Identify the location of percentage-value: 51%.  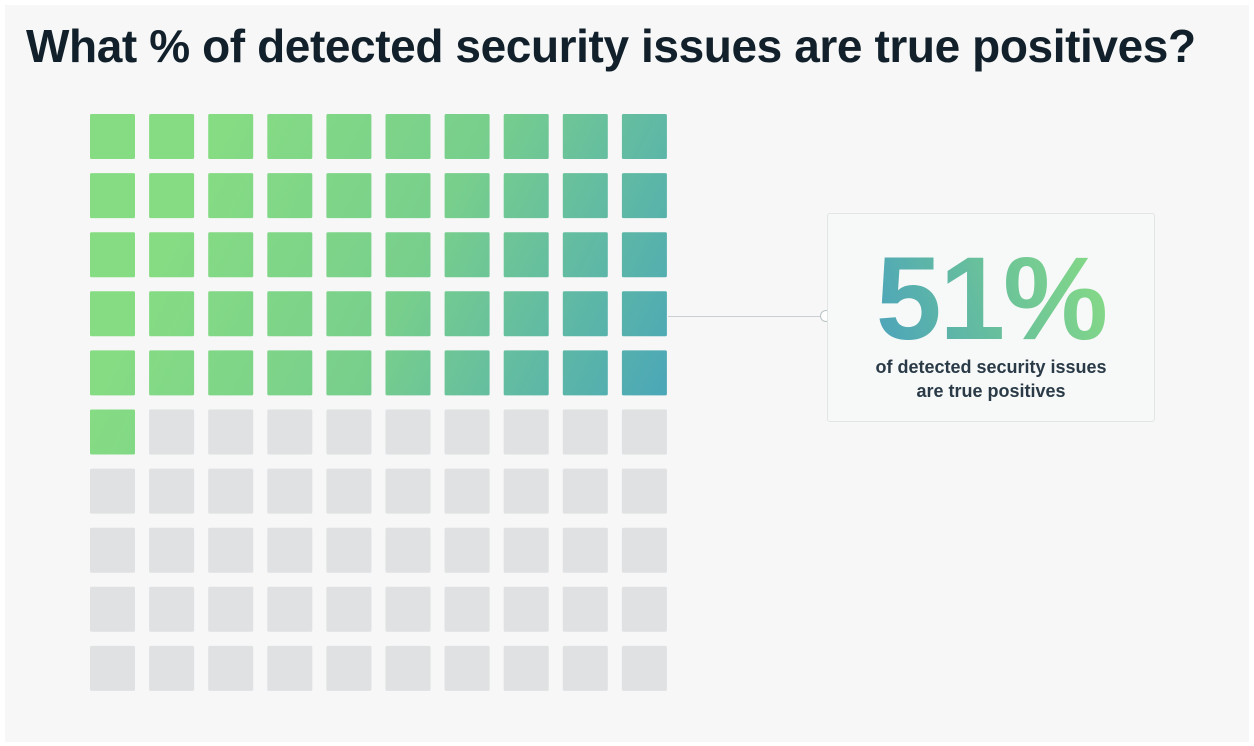
(991, 297).